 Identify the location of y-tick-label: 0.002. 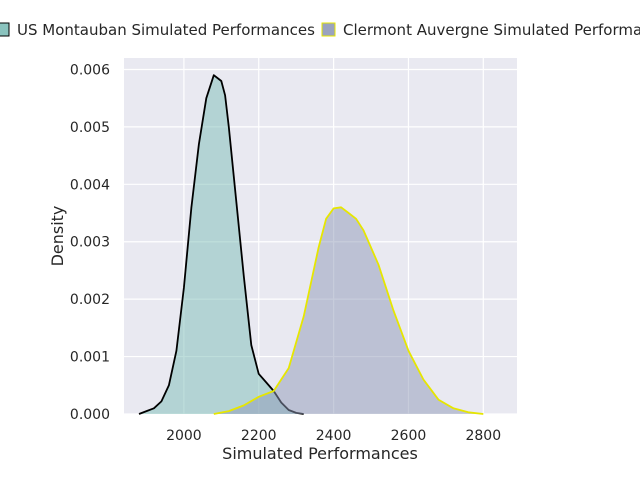
(90, 300).